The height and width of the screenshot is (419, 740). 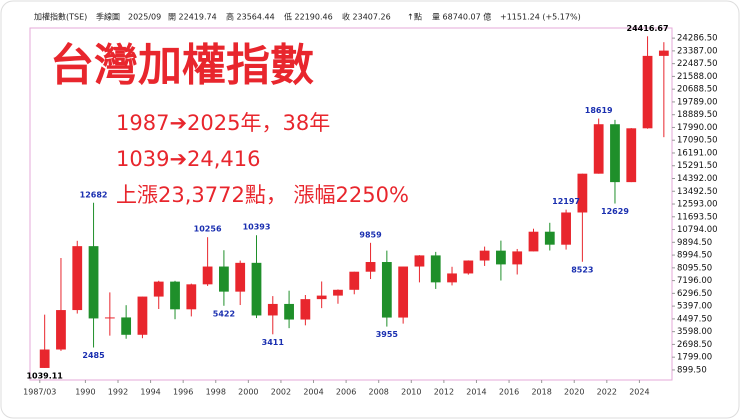 What do you see at coordinates (93, 355) in the screenshot?
I see `annotation: 2485` at bounding box center [93, 355].